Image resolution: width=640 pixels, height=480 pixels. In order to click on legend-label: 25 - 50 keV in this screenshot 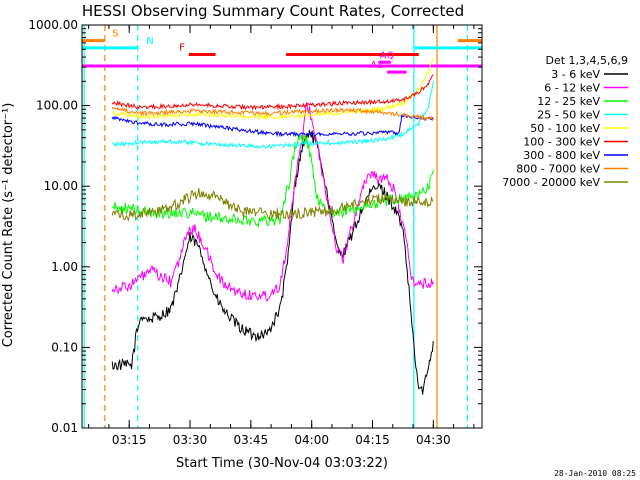, I will do `click(568, 115)`.